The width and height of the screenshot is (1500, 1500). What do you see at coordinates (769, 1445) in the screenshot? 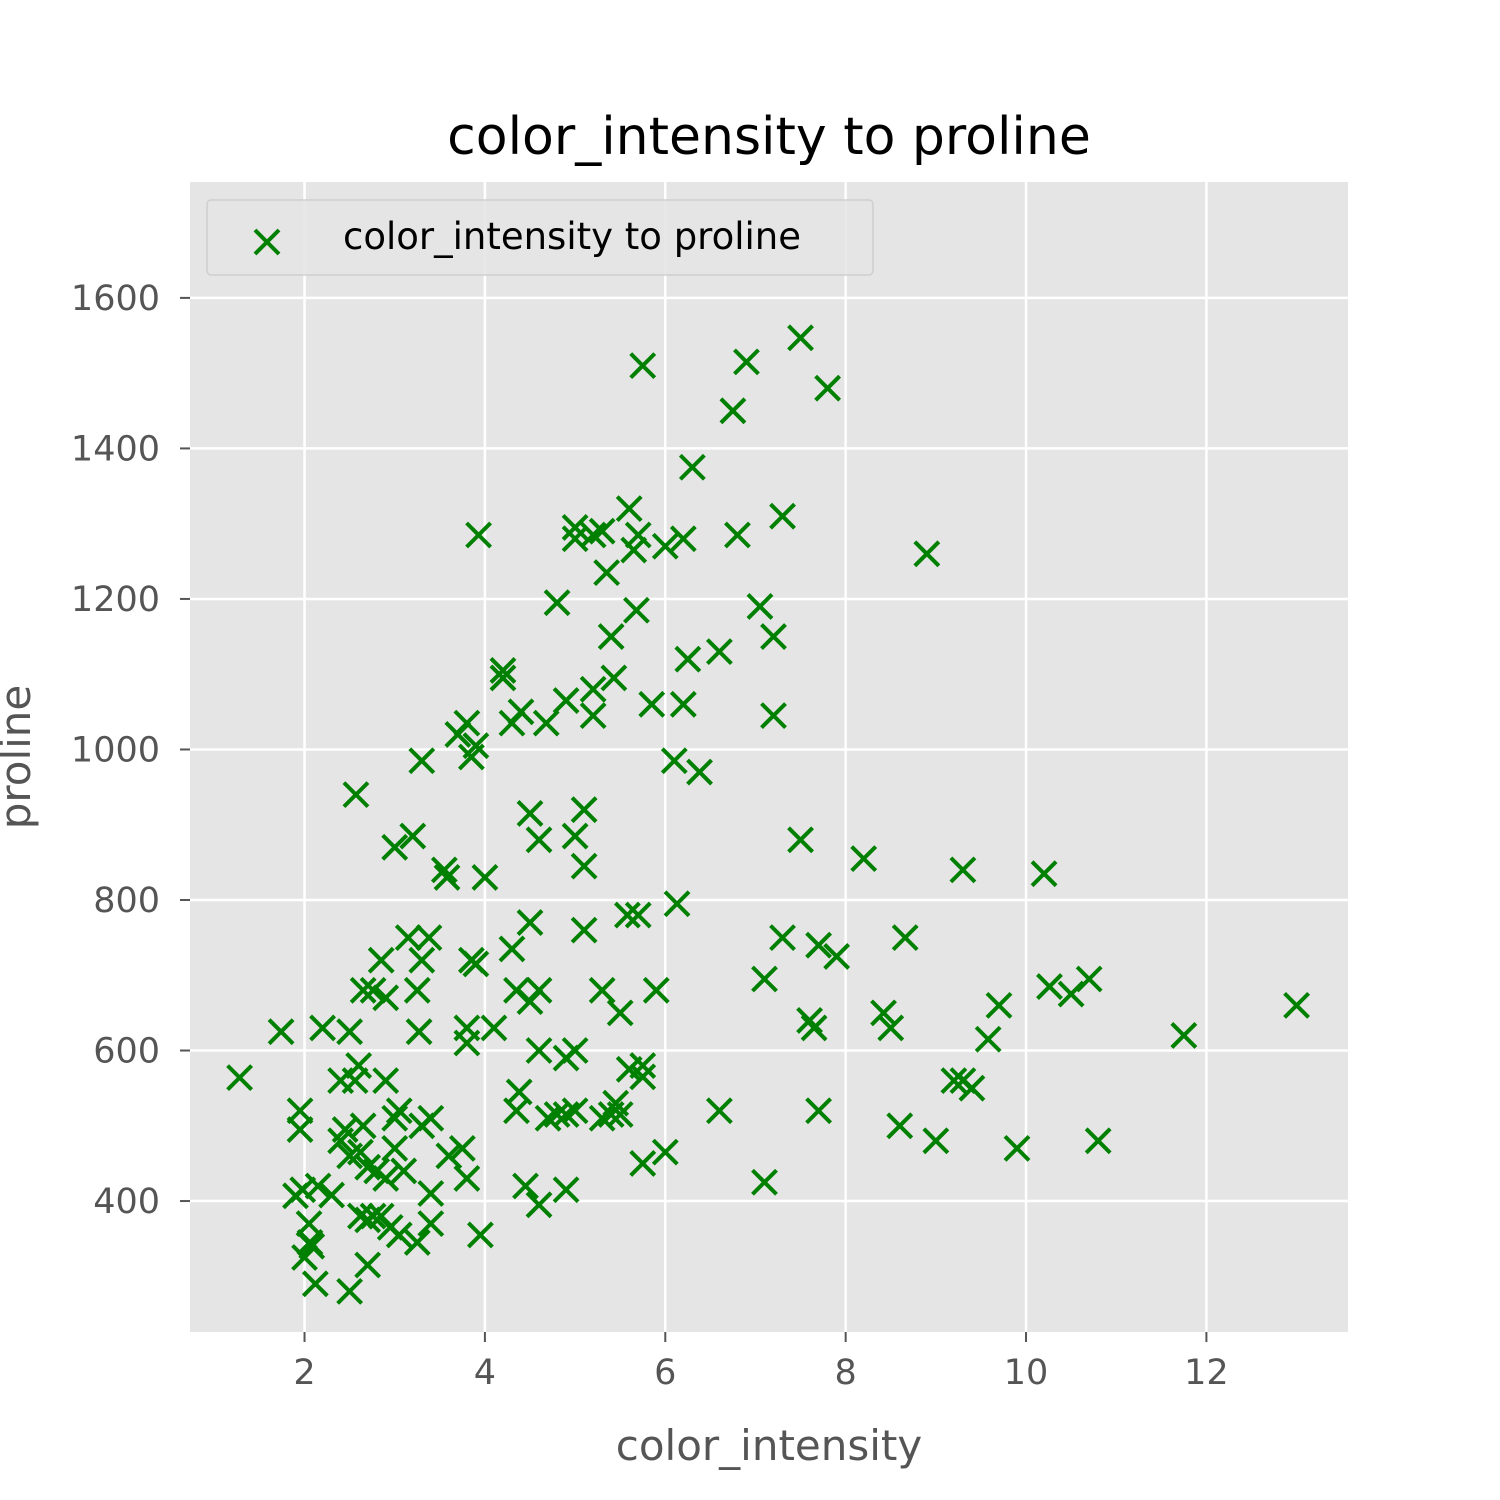
I see `x-axis-label: color_intensity` at bounding box center [769, 1445].